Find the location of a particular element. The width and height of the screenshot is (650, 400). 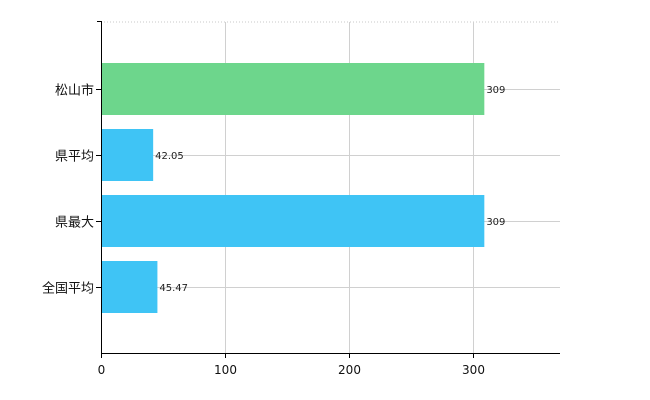

x-tick-label-100: 100 is located at coordinates (225, 370).